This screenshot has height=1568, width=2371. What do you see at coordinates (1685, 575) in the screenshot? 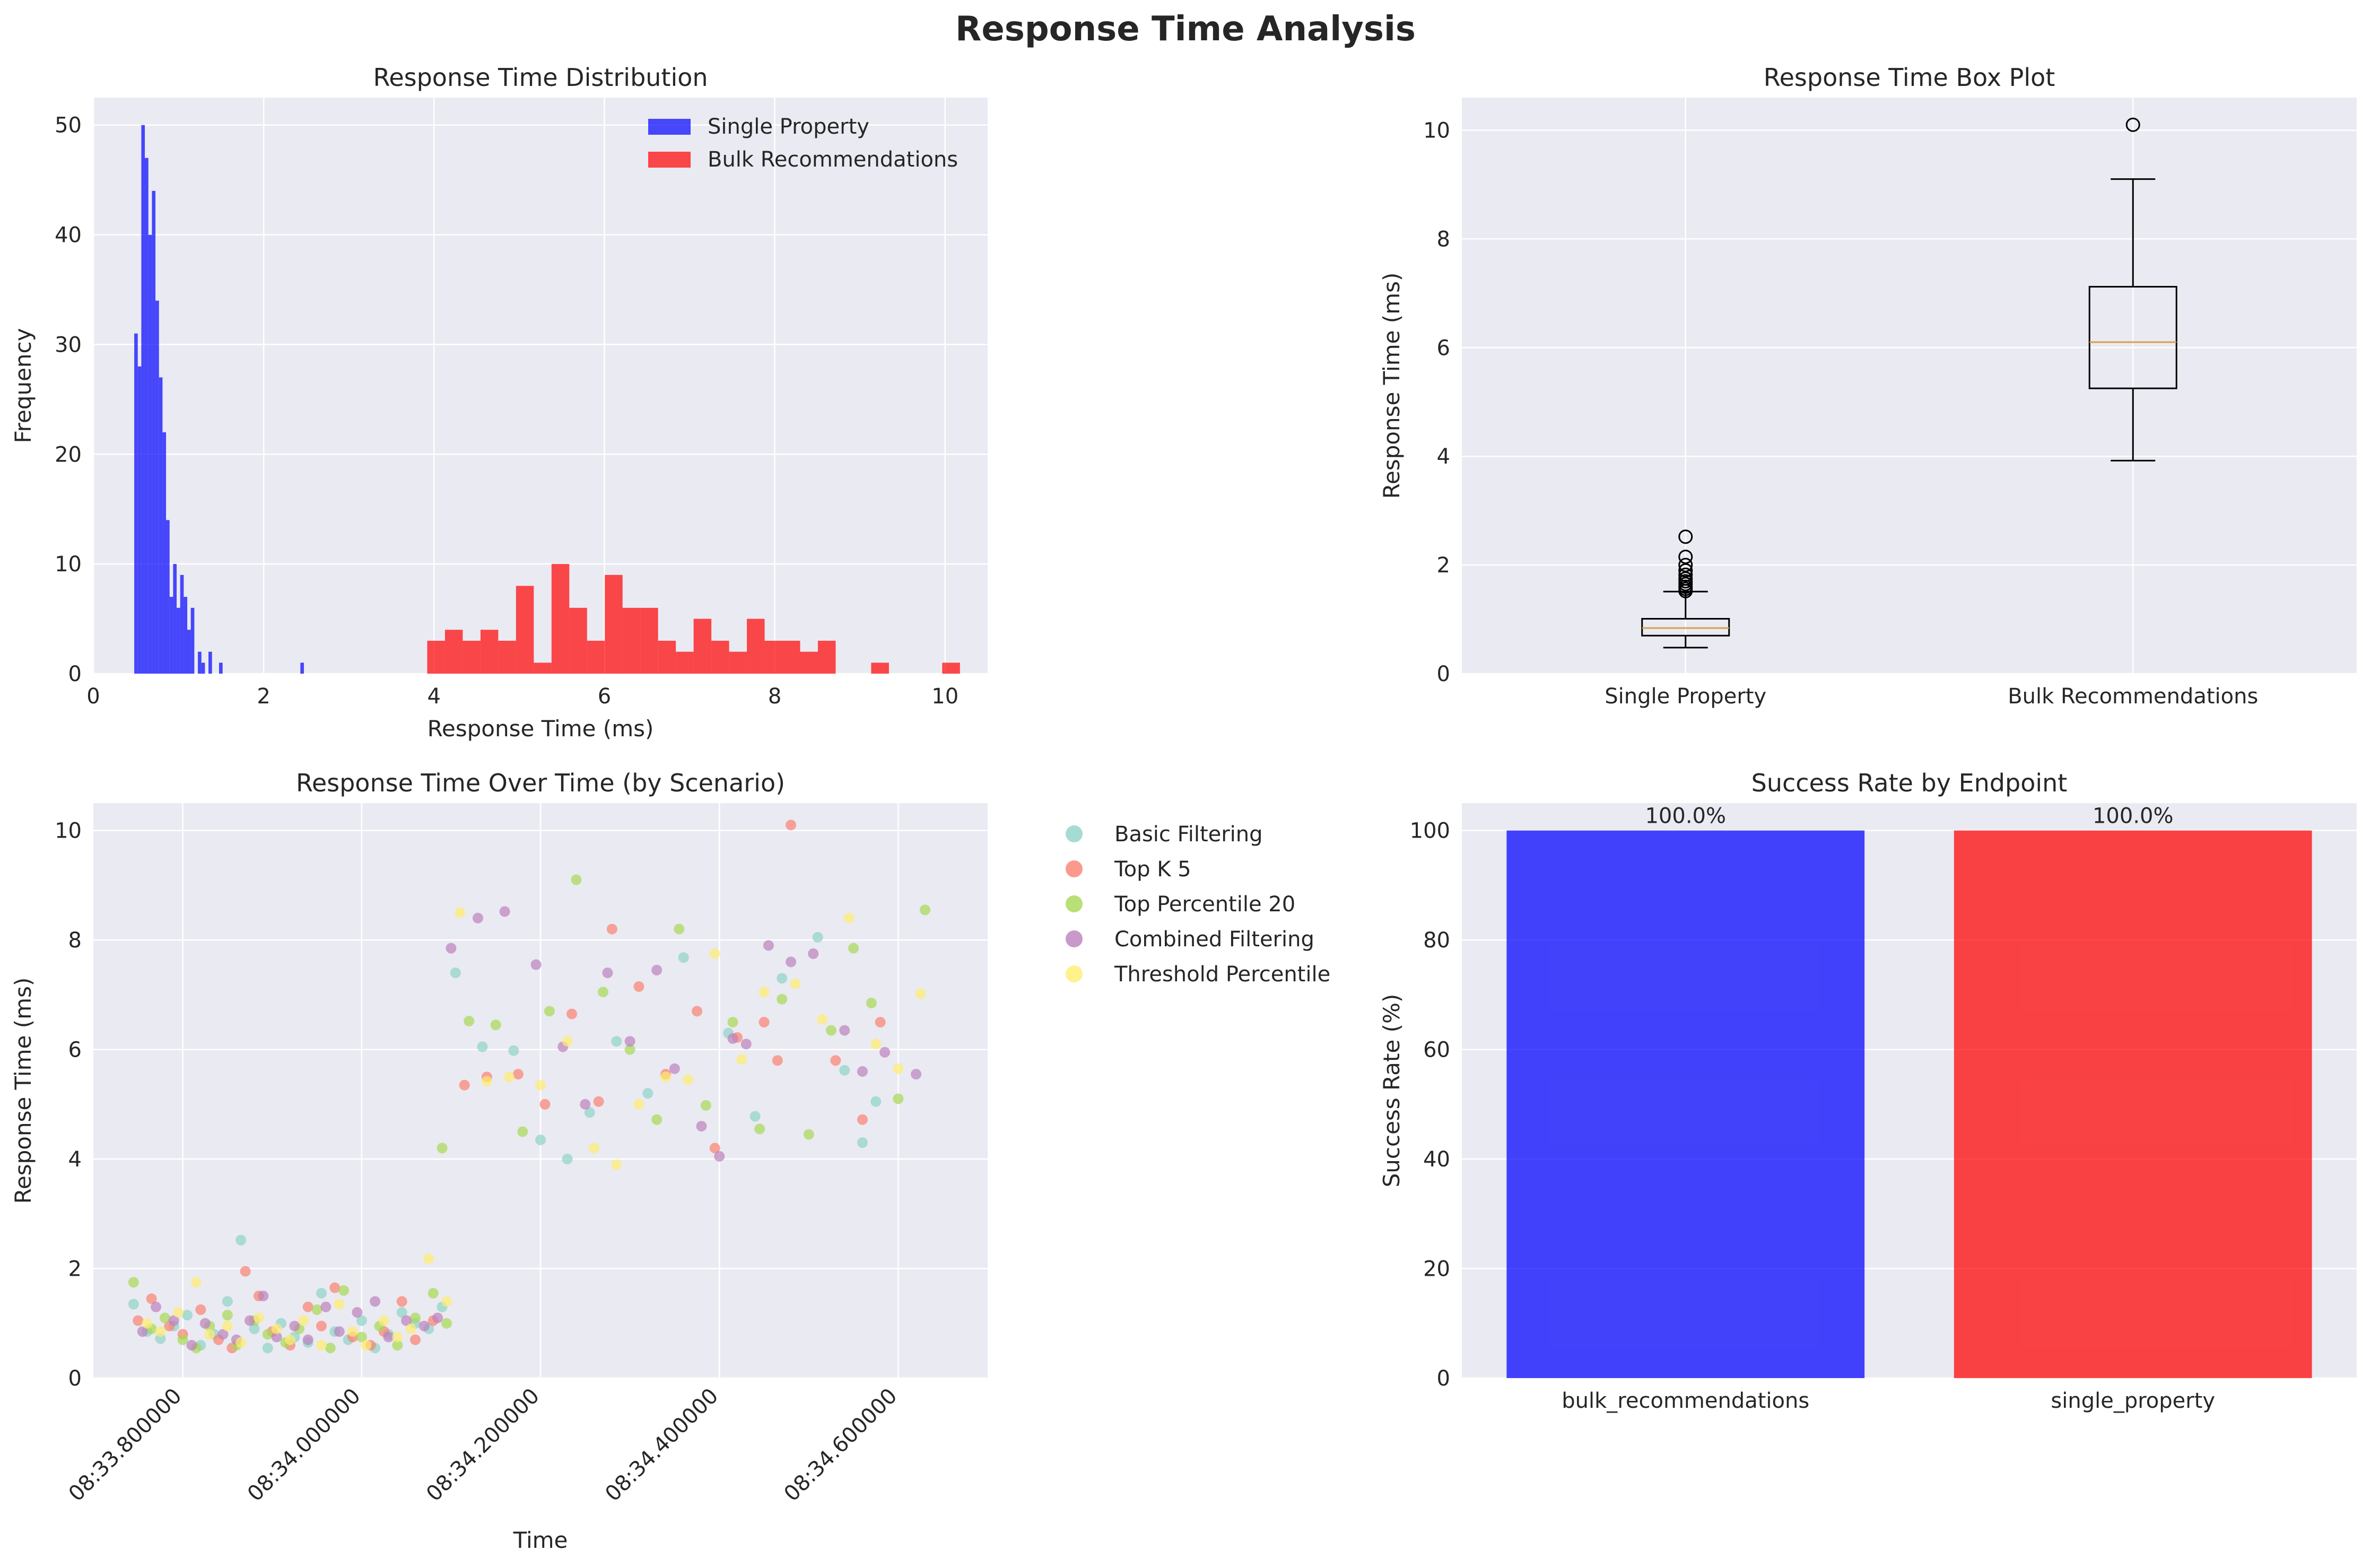
I see `box-outlier` at bounding box center [1685, 575].